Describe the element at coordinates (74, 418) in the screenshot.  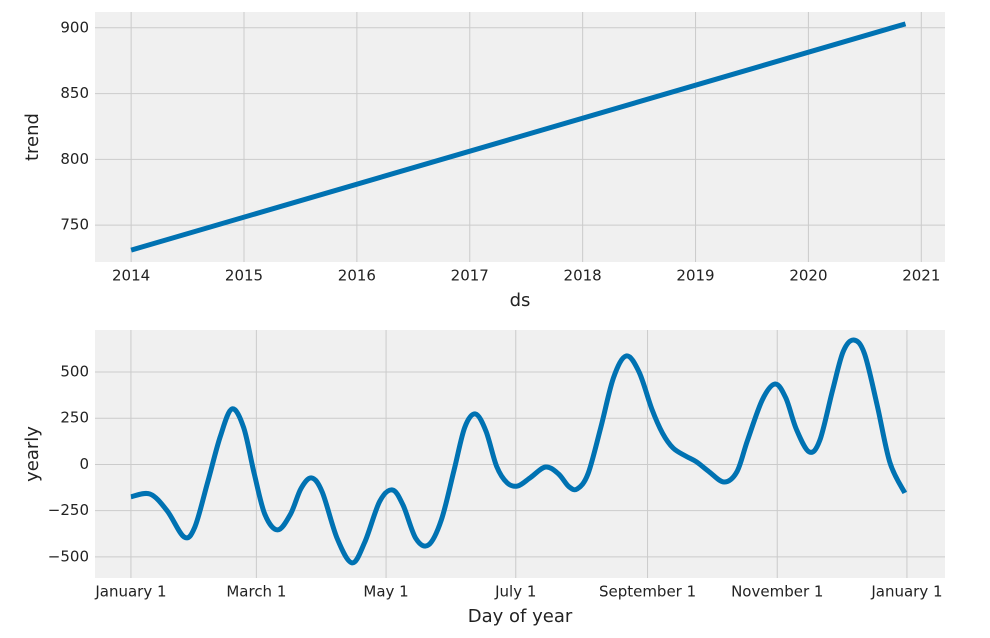
I see `y-tick-label: 250` at that location.